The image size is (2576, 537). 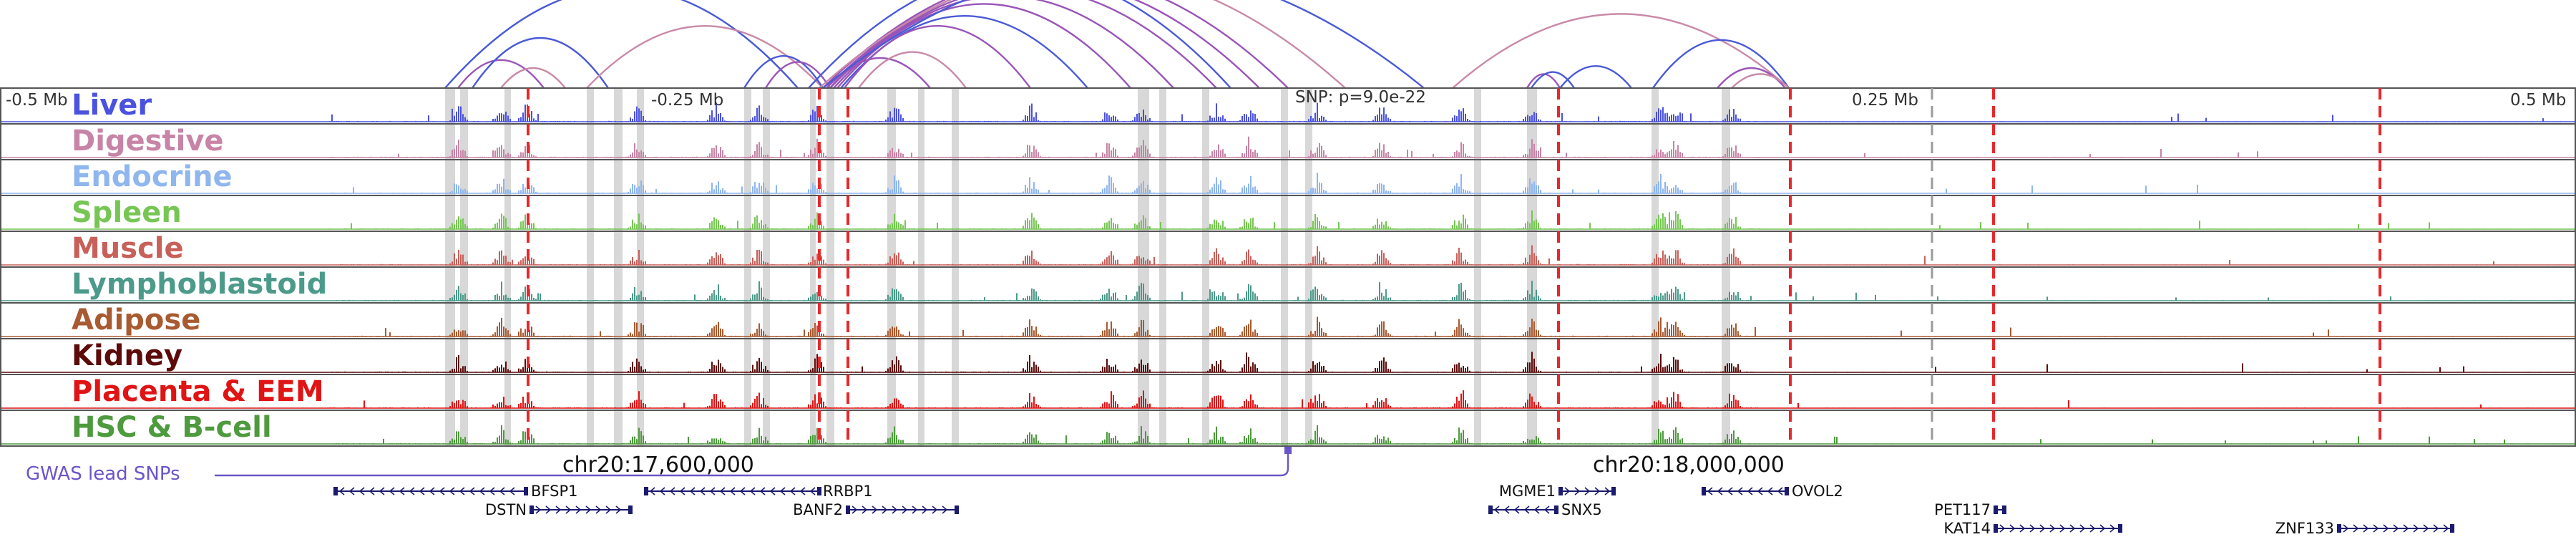 What do you see at coordinates (1288, 450) in the screenshot?
I see `gwas-snp-marker` at bounding box center [1288, 450].